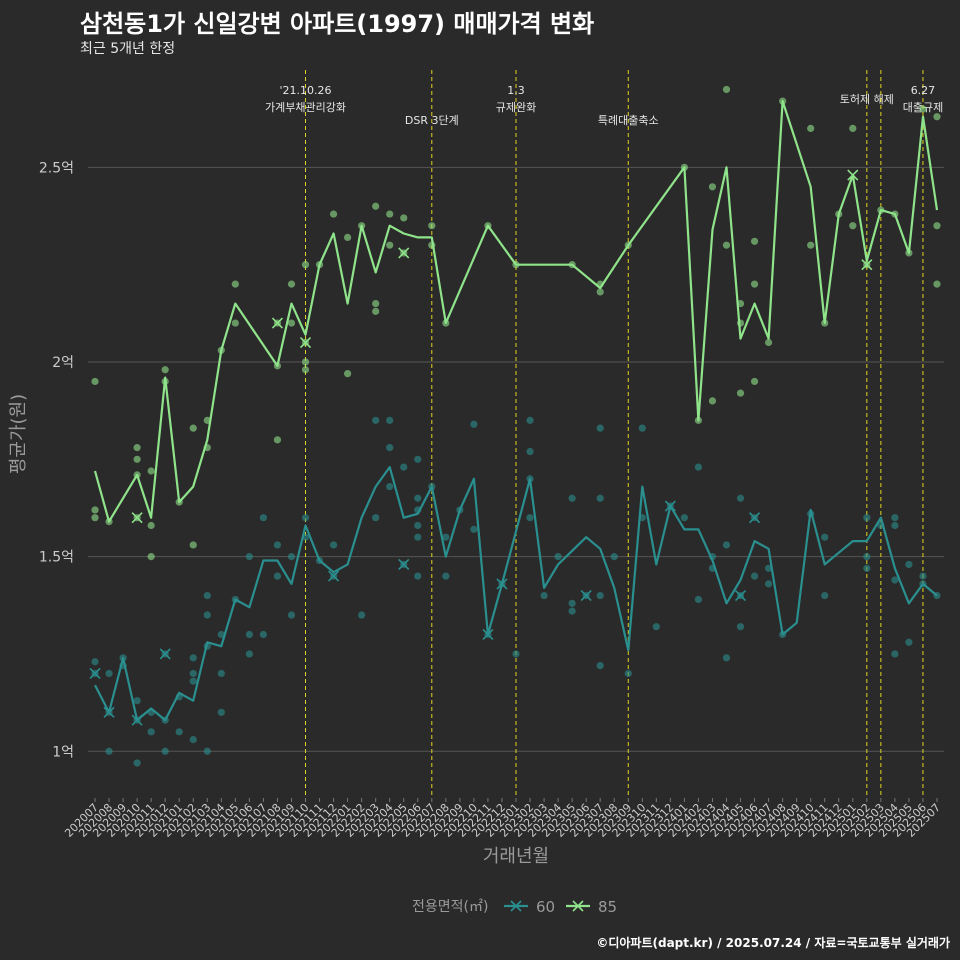  What do you see at coordinates (516, 90) in the screenshot?
I see `event-label: 1.3` at bounding box center [516, 90].